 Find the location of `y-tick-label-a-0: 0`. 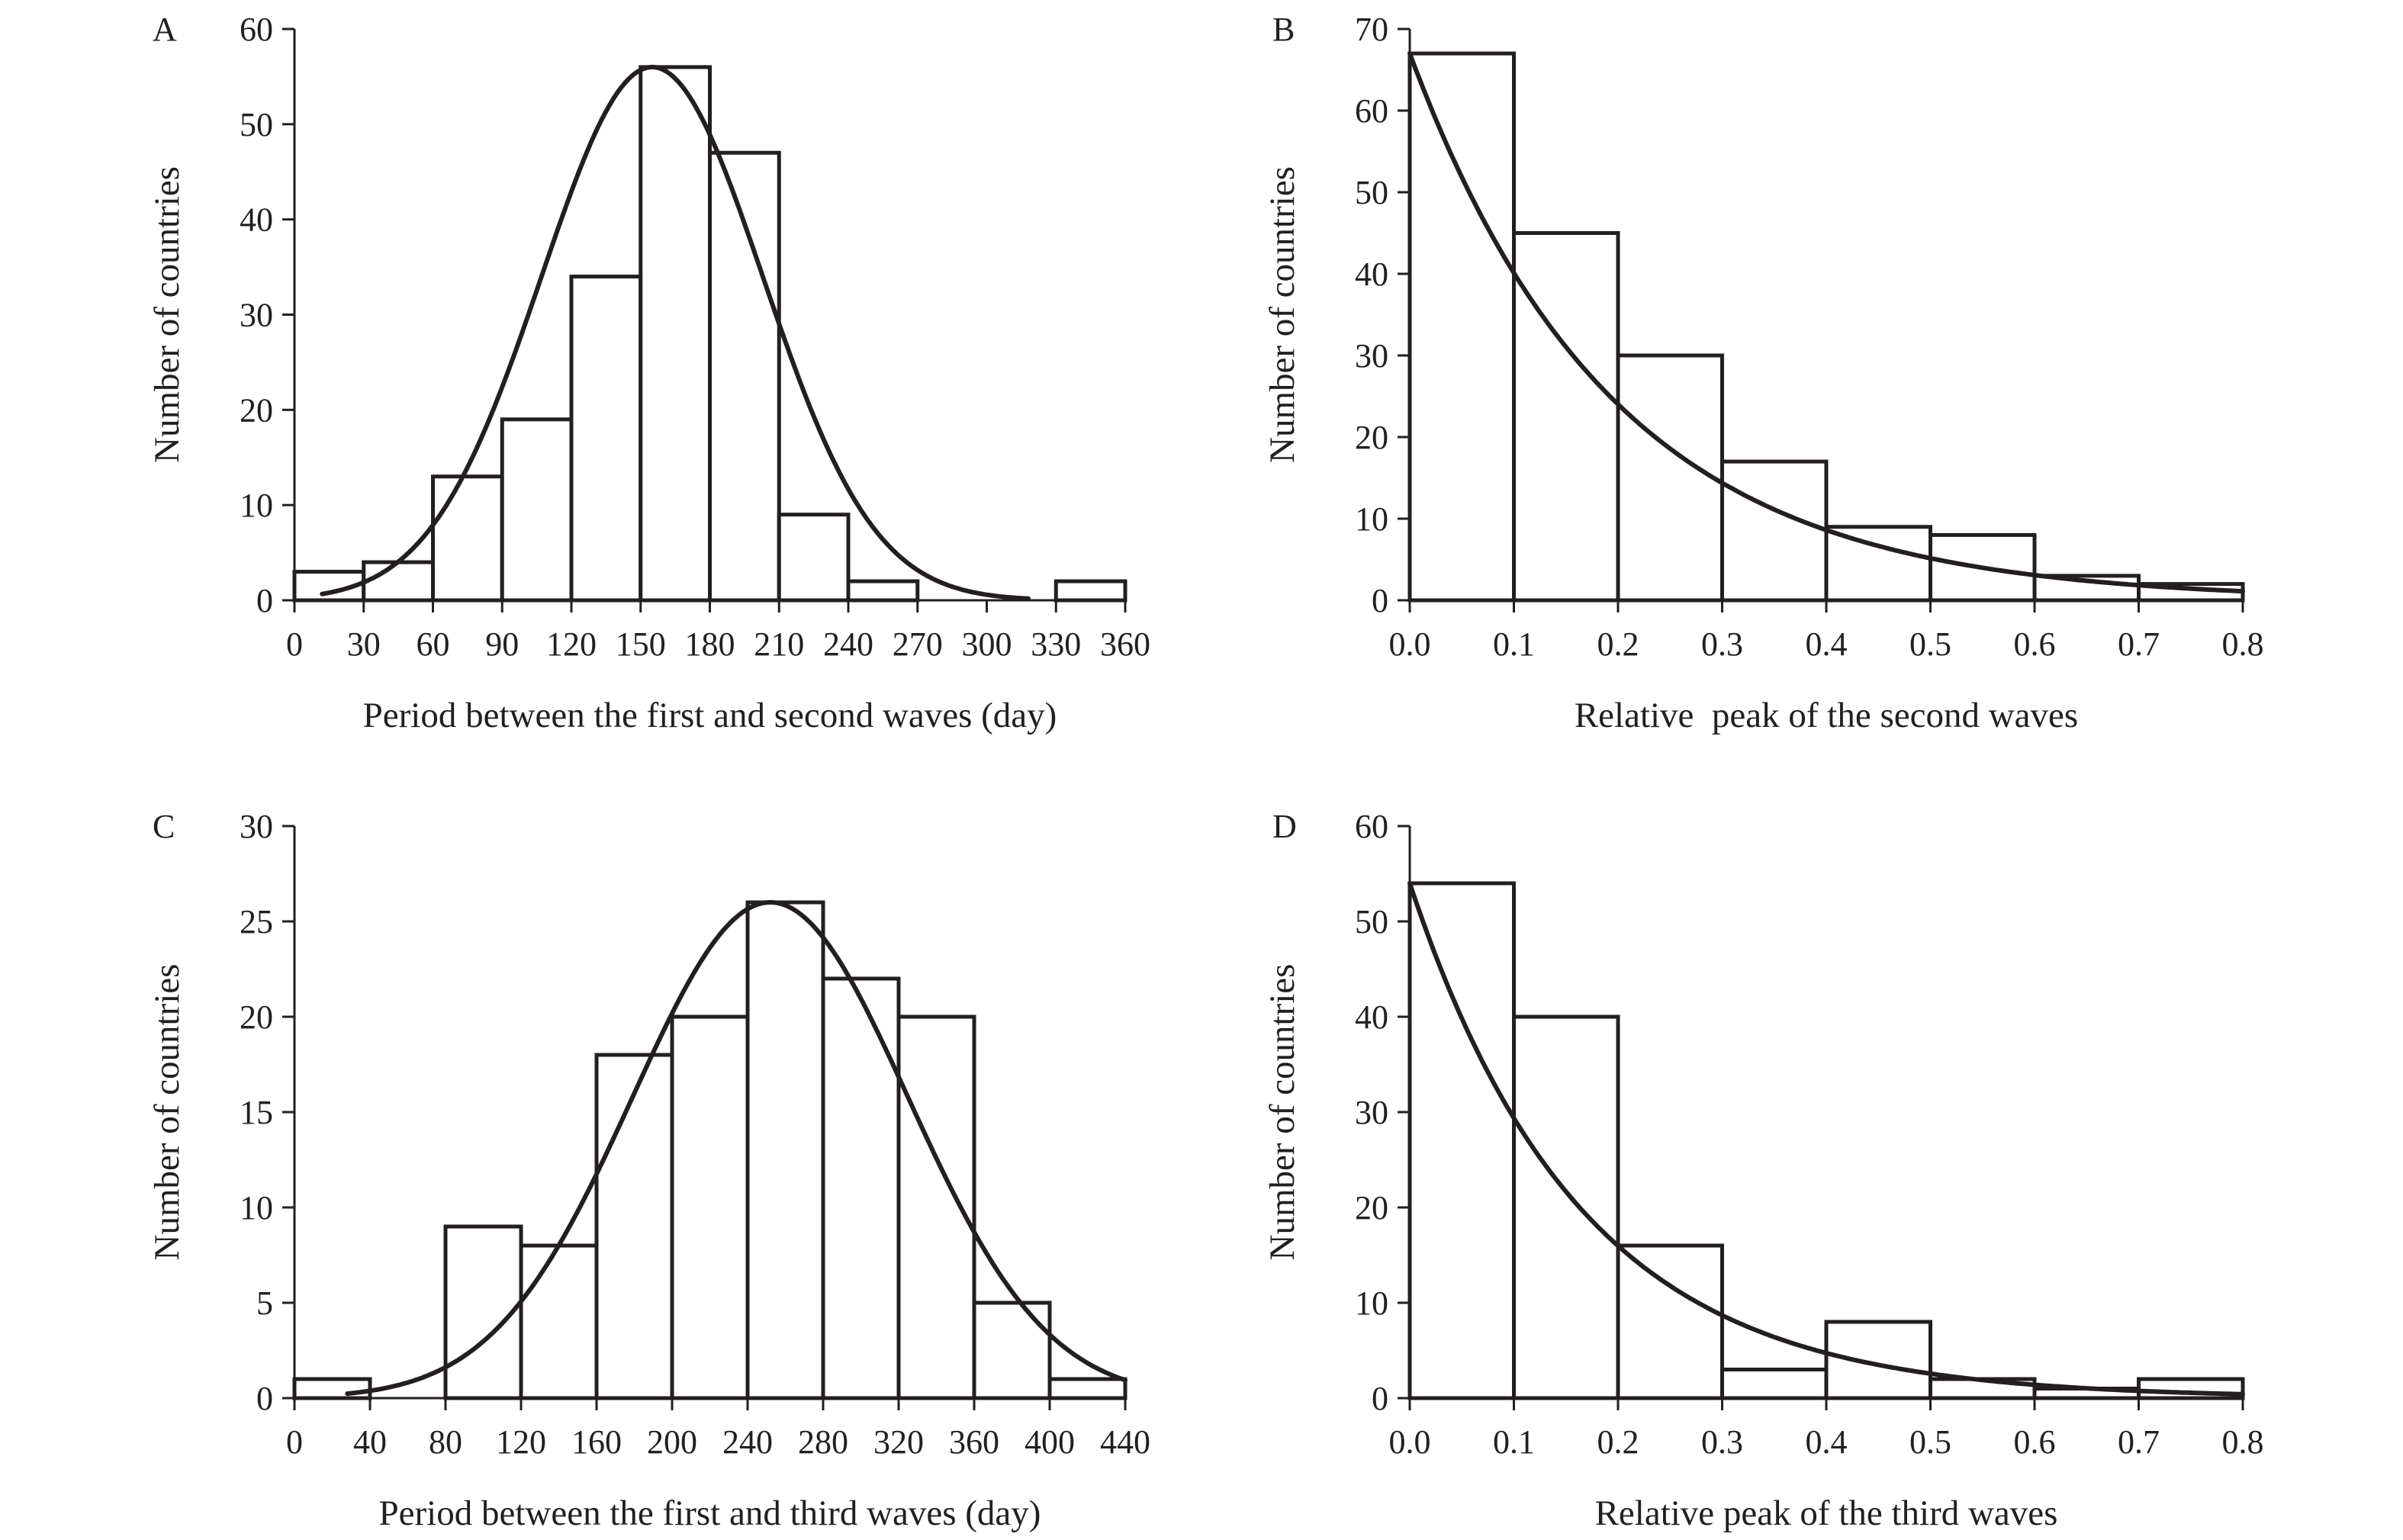

y-tick-label-a-0: 0 is located at coordinates (264, 600).